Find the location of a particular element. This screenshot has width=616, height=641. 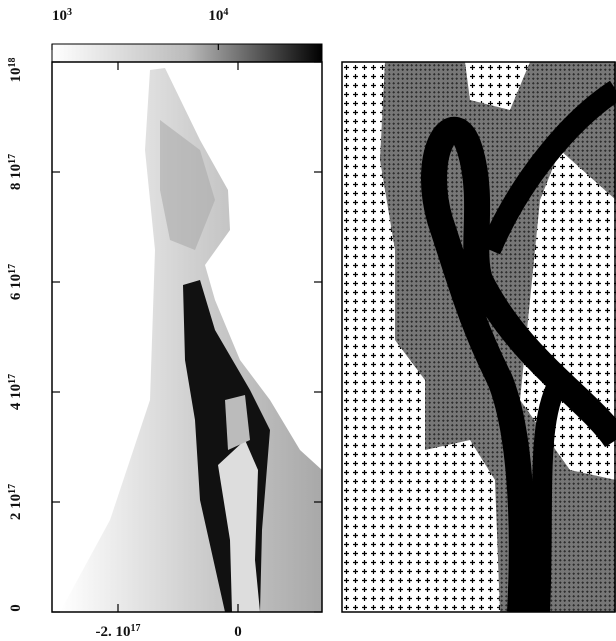

colorbar-tick-label: 10⁴ is located at coordinates (218, 16).